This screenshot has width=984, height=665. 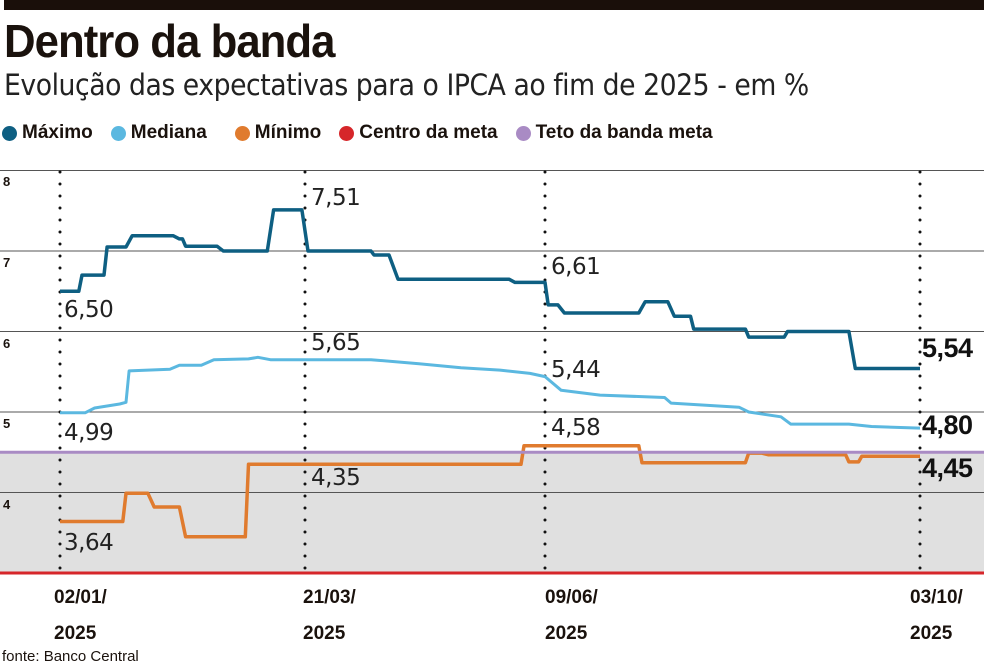 I want to click on x-tick-label: 09/06/2025, so click(x=571, y=616).